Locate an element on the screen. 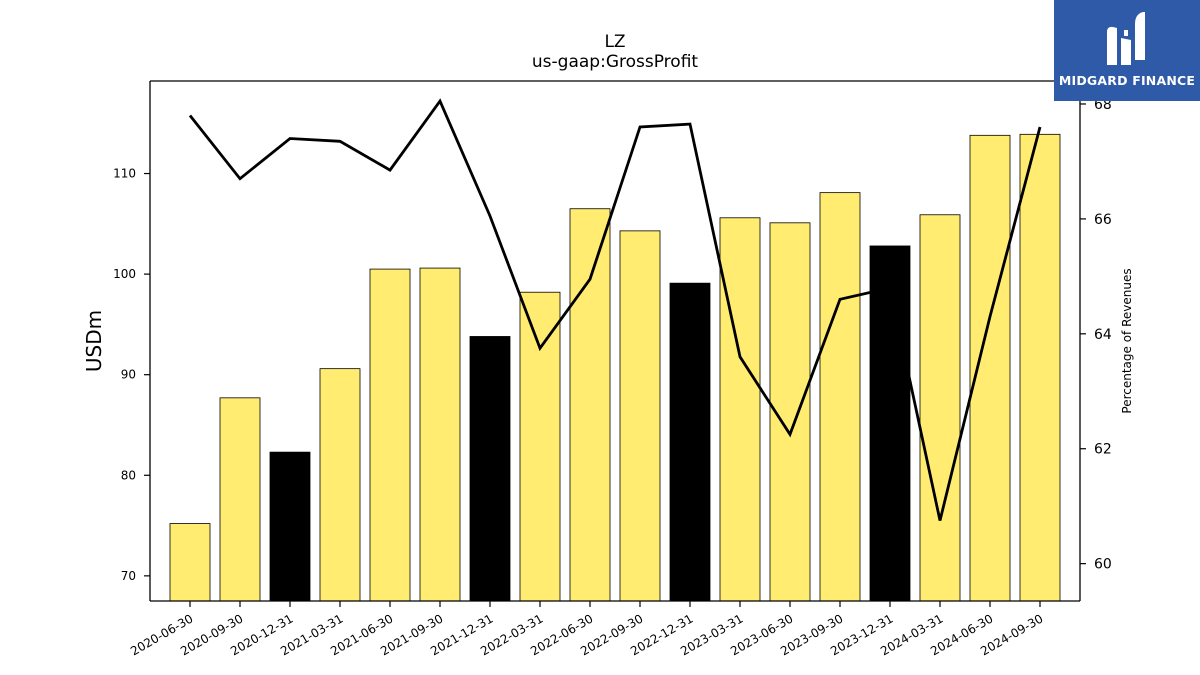 The image size is (1200, 675). y2-tick-label: 64 is located at coordinates (1103, 335).